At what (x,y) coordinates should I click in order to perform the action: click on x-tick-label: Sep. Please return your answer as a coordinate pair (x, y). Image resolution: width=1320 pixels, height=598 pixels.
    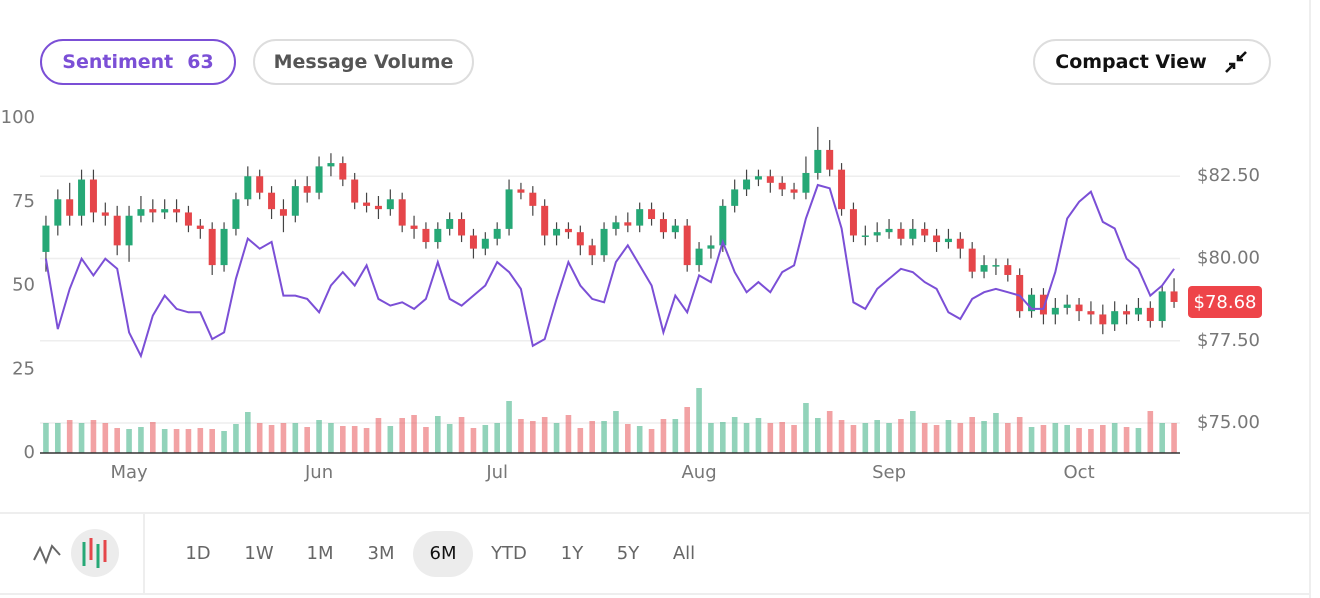
    Looking at the image, I should click on (889, 472).